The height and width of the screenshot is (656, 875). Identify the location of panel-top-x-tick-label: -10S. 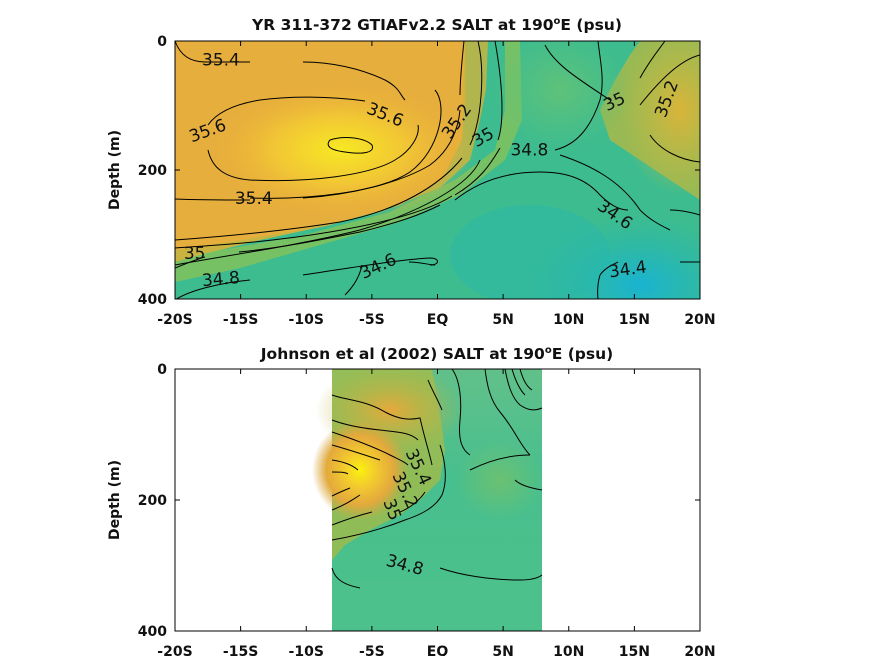
(306, 320).